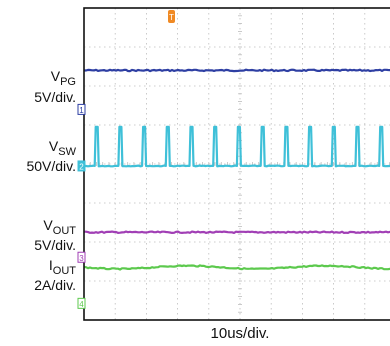 This screenshot has height=346, width=390. I want to click on series-name: IOUT, so click(62, 267).